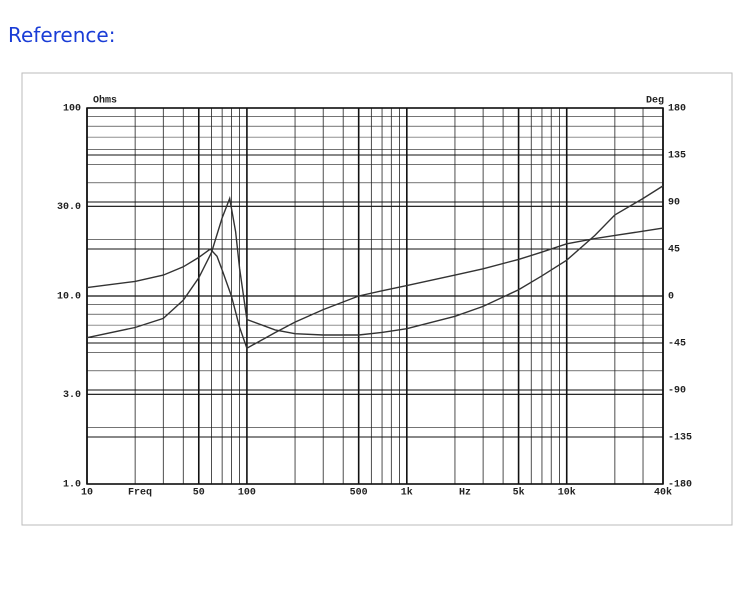  What do you see at coordinates (87, 493) in the screenshot?
I see `x-tick-label: 10` at bounding box center [87, 493].